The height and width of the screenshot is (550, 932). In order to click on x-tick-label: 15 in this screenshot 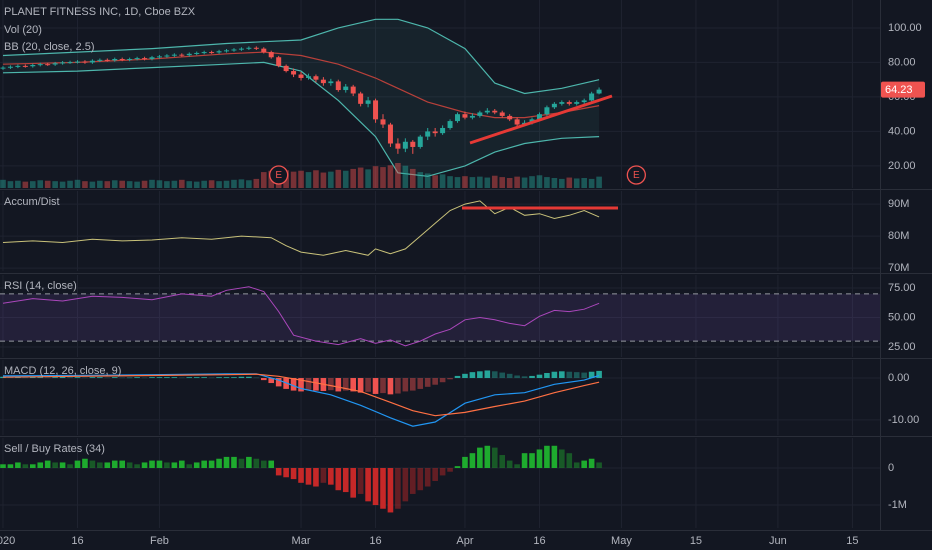, I will do `click(852, 541)`.